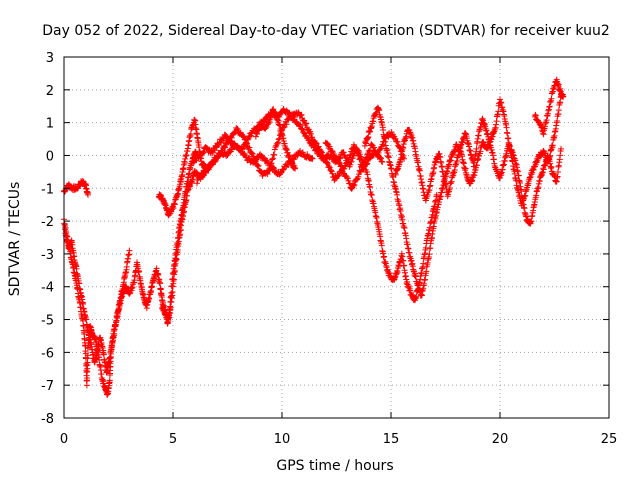 The height and width of the screenshot is (480, 640). Describe the element at coordinates (47, 239) in the screenshot. I see `y-tick-labels: -8 -7 -6 -5 -4 -3 -2 -1 0 1 2 3` at that location.